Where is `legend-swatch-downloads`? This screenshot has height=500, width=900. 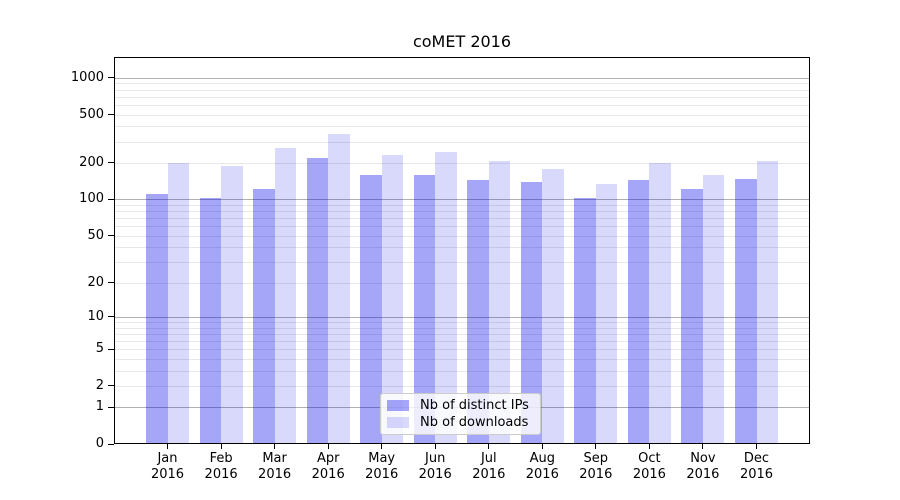 legend-swatch-downloads is located at coordinates (398, 423).